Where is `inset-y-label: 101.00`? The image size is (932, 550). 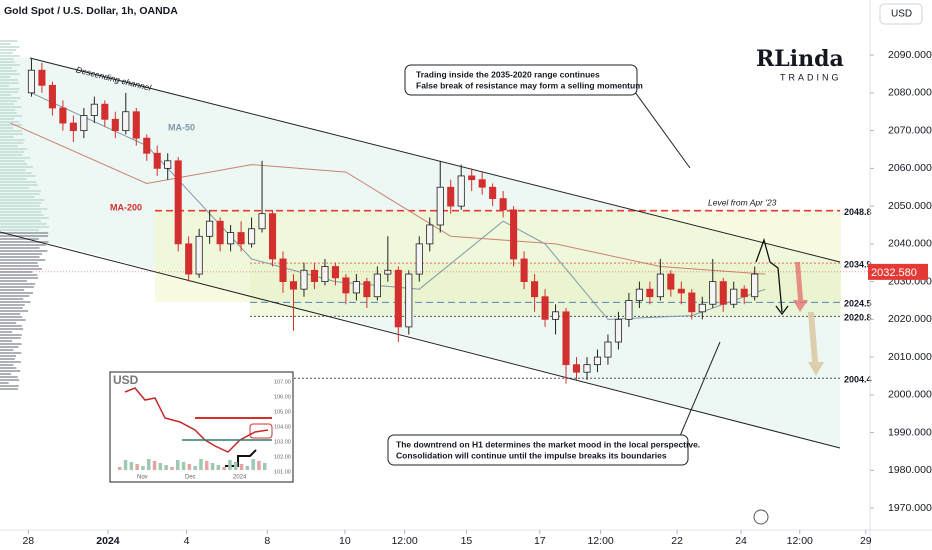 inset-y-label: 101.00 is located at coordinates (282, 472).